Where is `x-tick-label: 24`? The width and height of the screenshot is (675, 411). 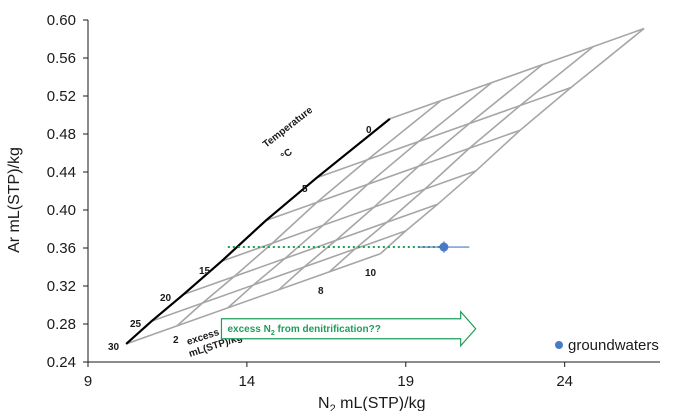 x-tick-label: 24 is located at coordinates (564, 381).